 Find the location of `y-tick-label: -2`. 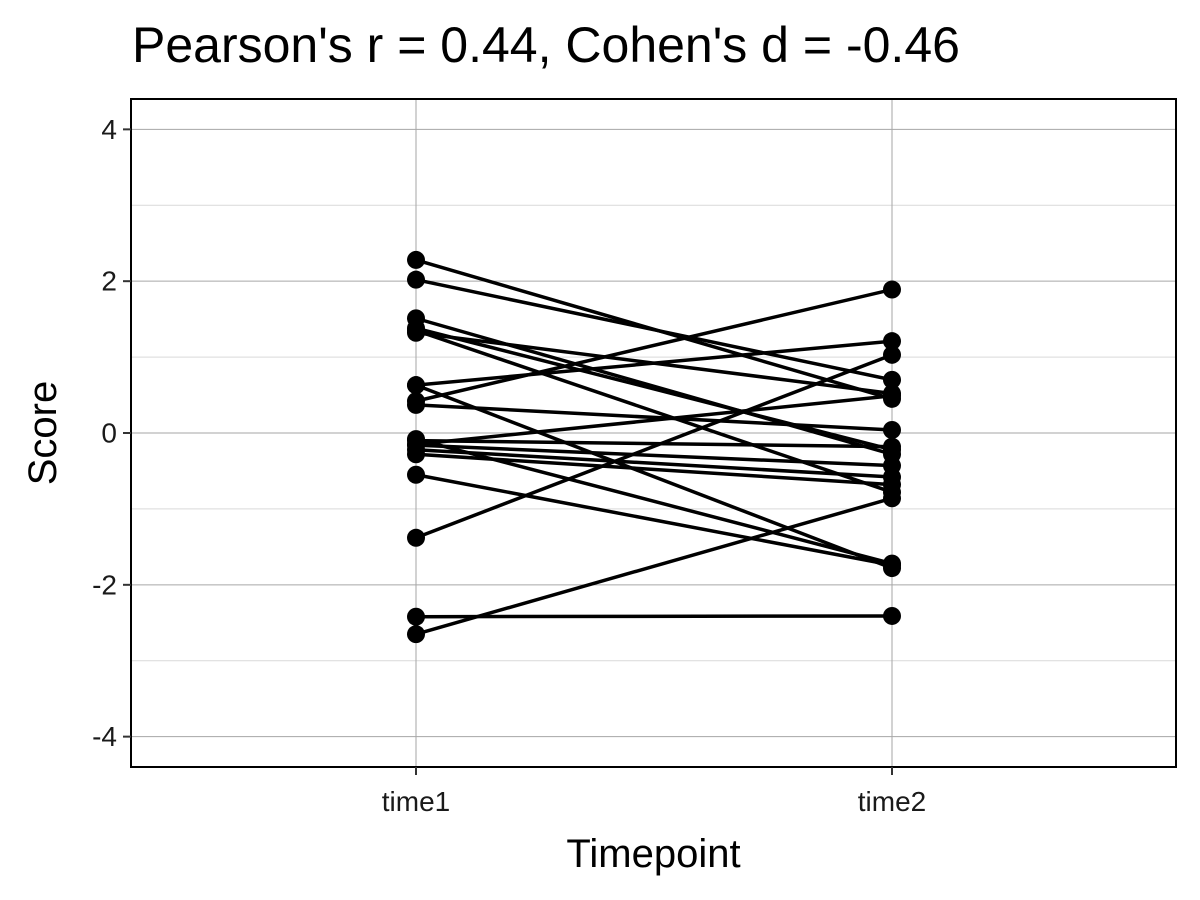

y-tick-label: -2 is located at coordinates (104, 584).